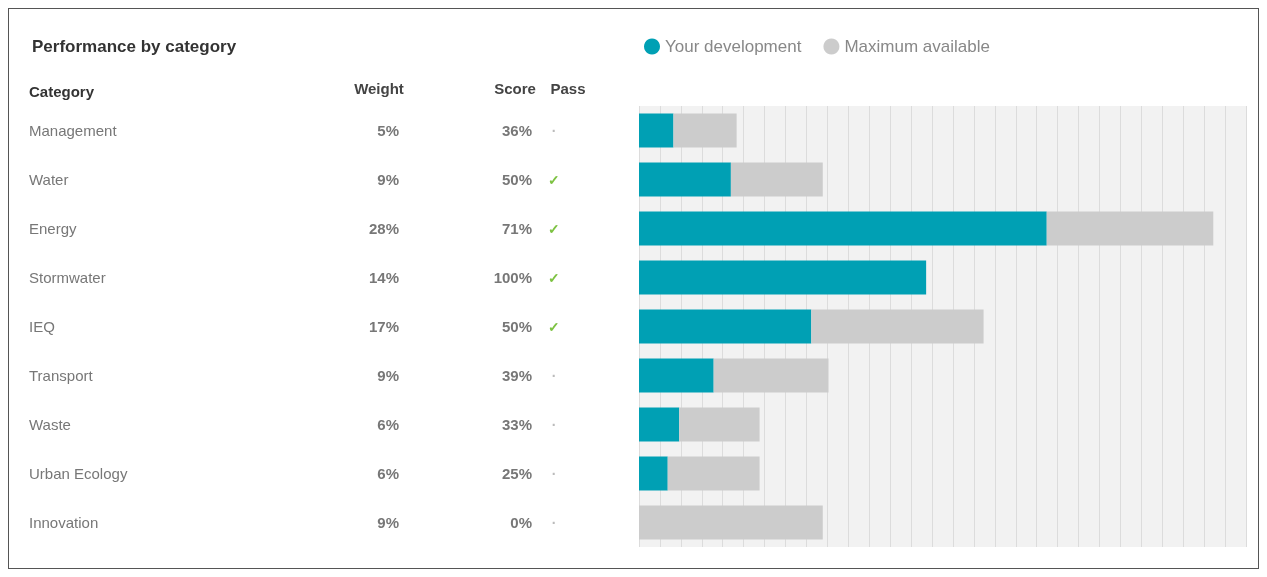  I want to click on y-tick-label: IEQ, so click(42, 326).